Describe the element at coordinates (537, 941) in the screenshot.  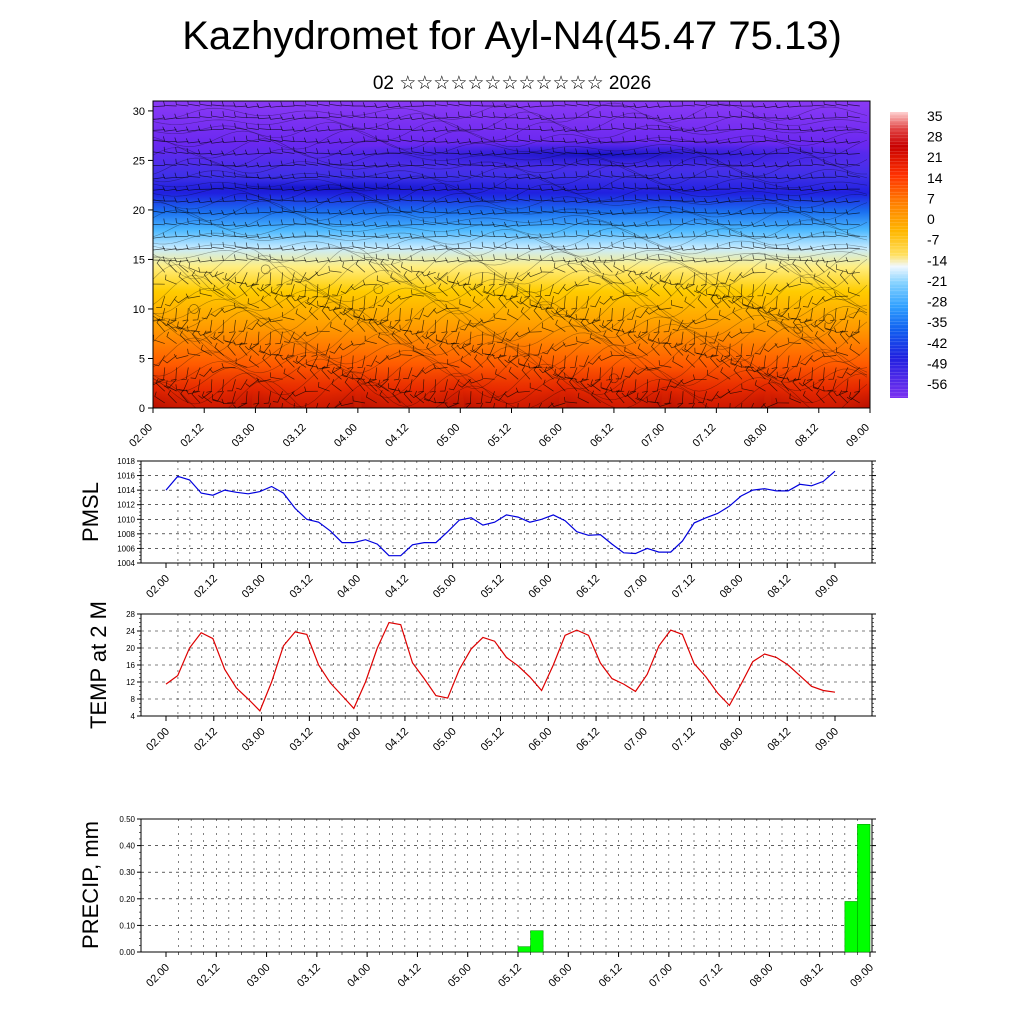
I see `precip-bar` at that location.